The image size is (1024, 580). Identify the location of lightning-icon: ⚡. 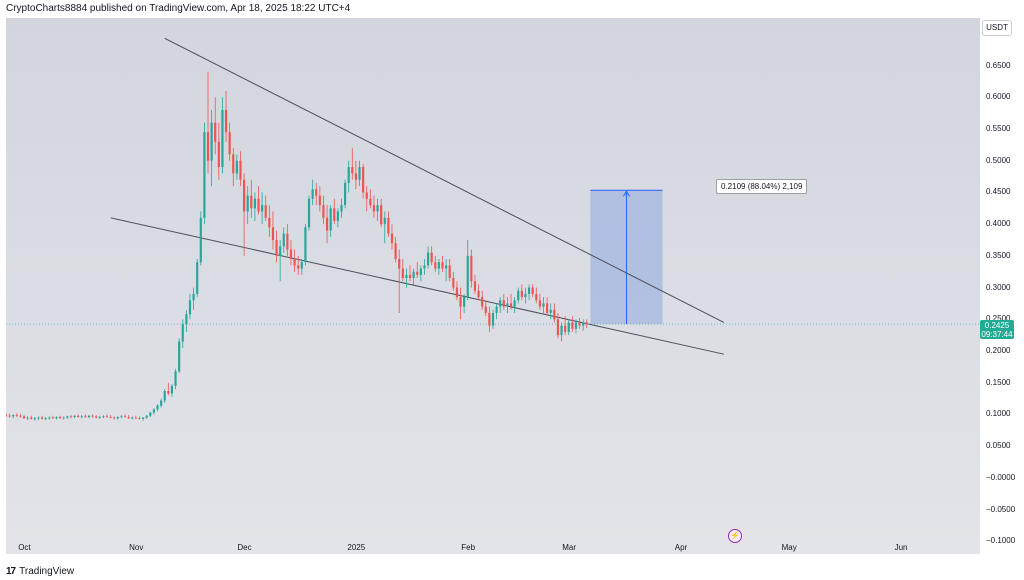
(735, 536).